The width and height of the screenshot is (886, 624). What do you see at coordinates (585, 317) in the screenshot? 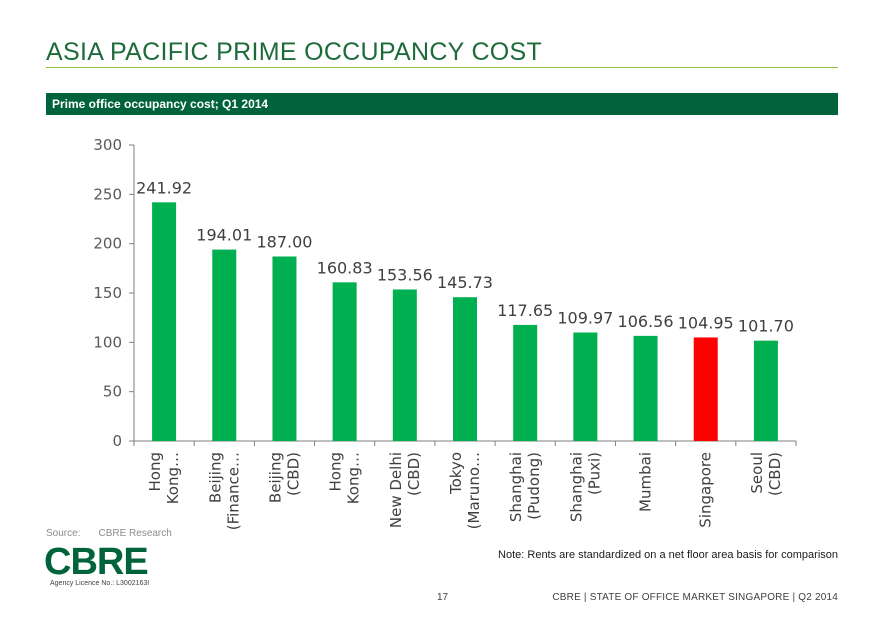
I see `data-label: 109.97` at bounding box center [585, 317].